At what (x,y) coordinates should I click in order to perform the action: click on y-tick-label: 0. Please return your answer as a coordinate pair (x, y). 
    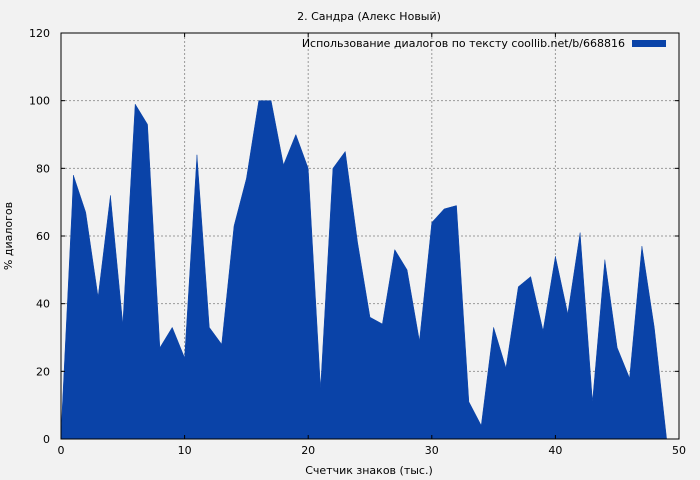
    Looking at the image, I should click on (46, 439).